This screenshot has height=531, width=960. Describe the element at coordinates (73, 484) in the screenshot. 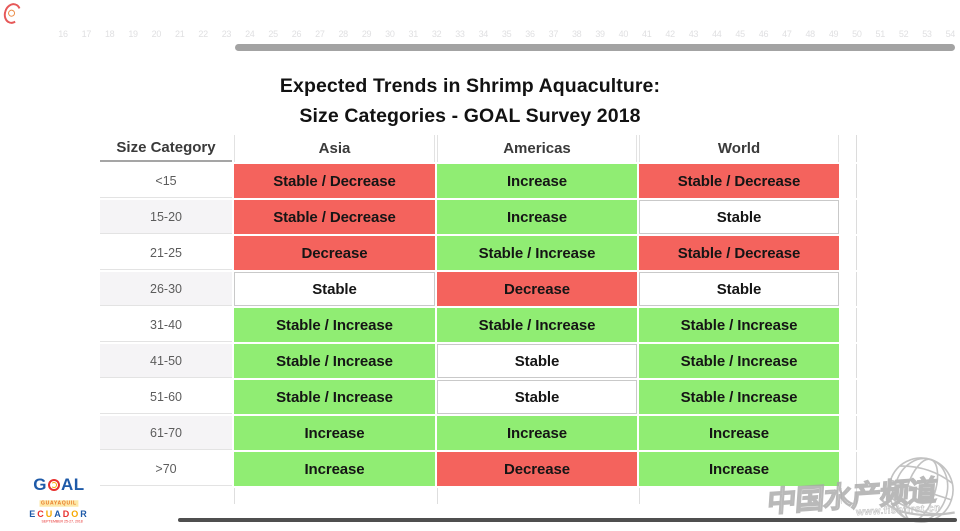

I see `goal-logo-letters-al: AL` at that location.